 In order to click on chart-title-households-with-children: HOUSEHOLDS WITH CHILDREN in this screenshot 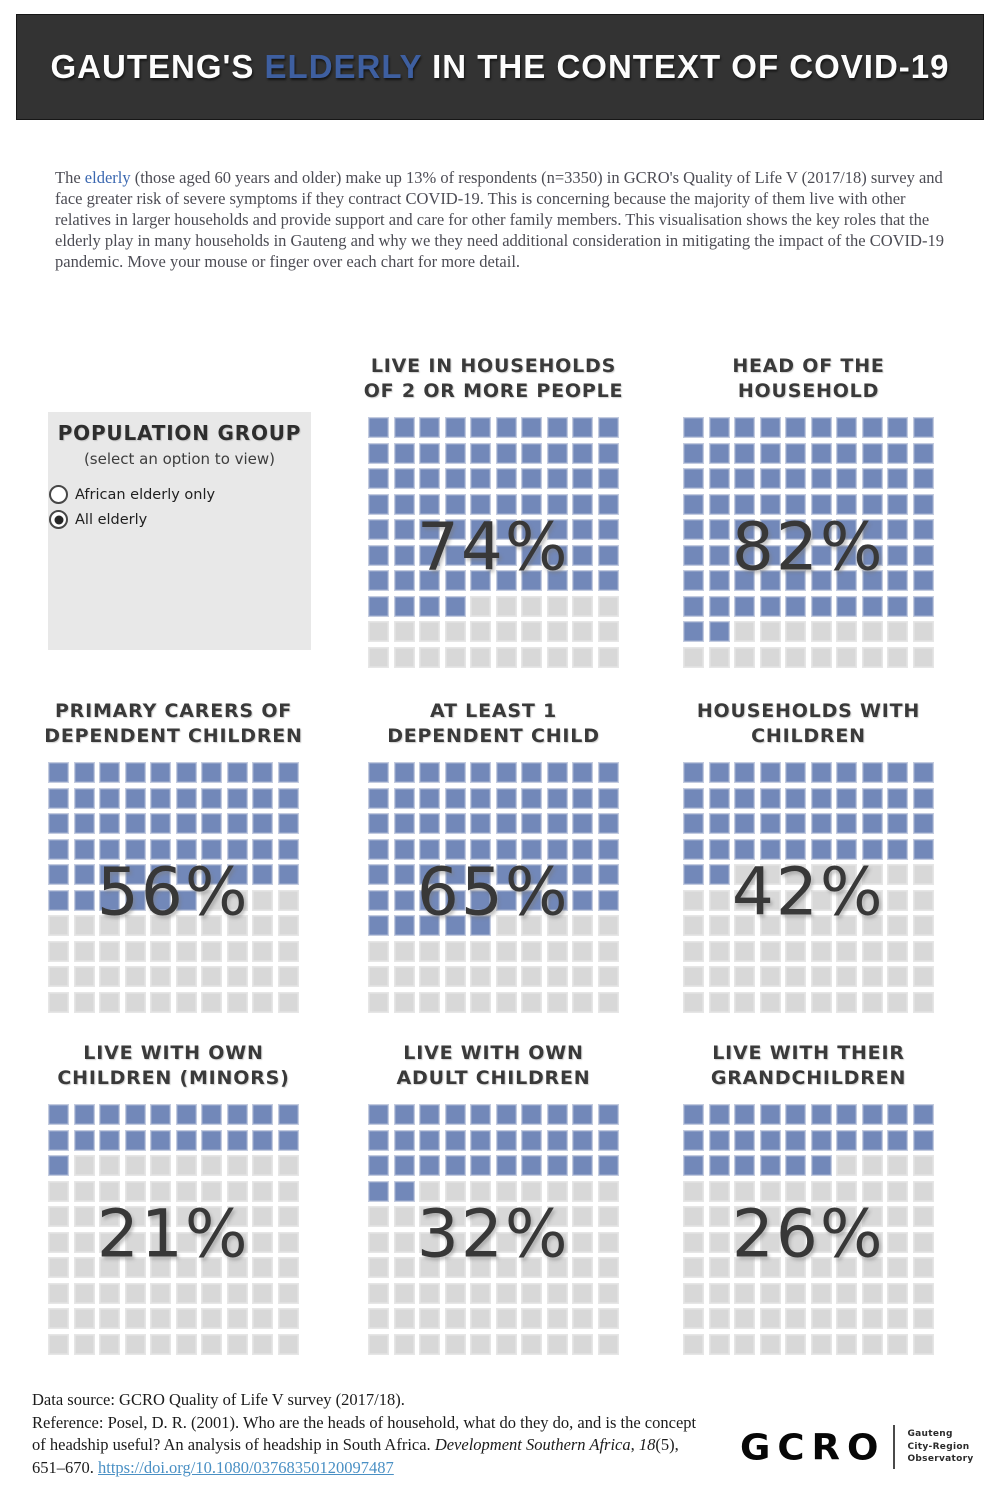, I will do `click(808, 724)`.